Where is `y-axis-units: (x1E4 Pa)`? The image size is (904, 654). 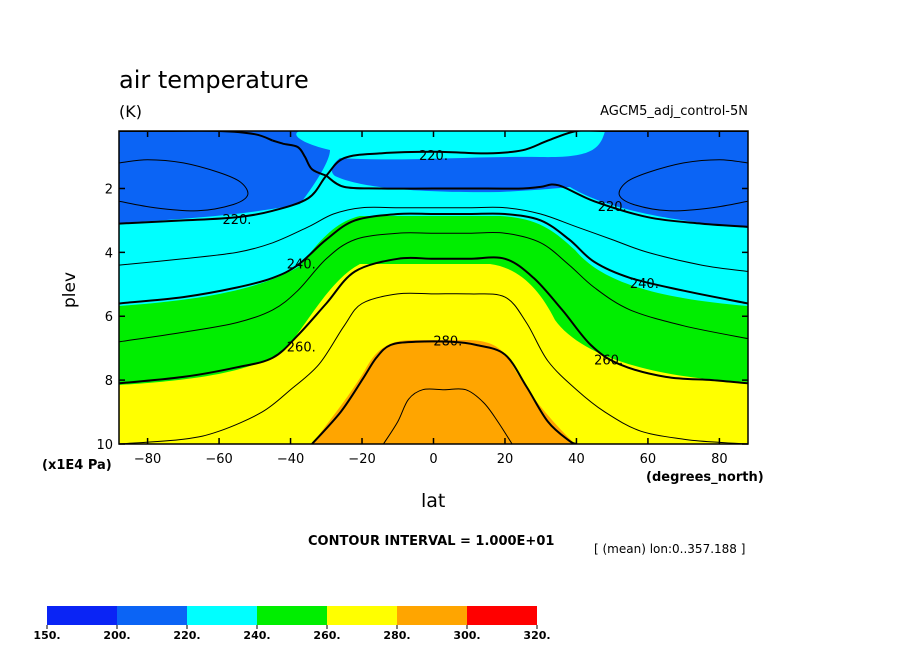 y-axis-units: (x1E4 Pa) is located at coordinates (77, 465).